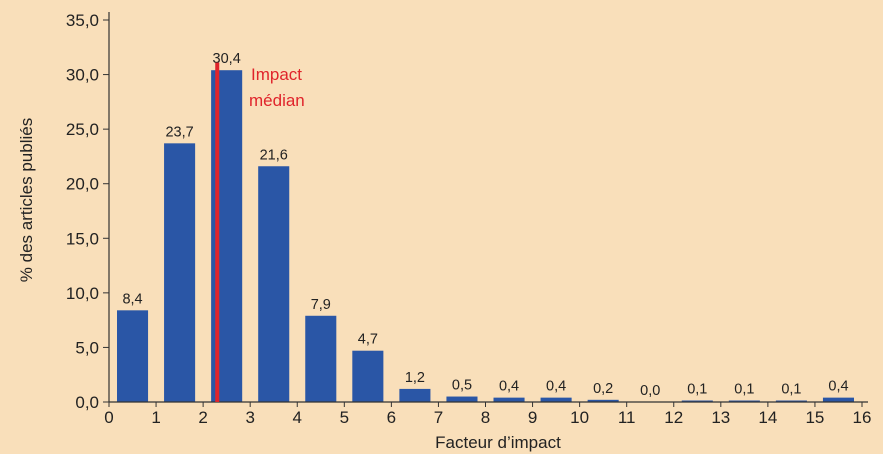 The image size is (883, 454). What do you see at coordinates (391, 417) in the screenshot?
I see `x-tick-label: 6` at bounding box center [391, 417].